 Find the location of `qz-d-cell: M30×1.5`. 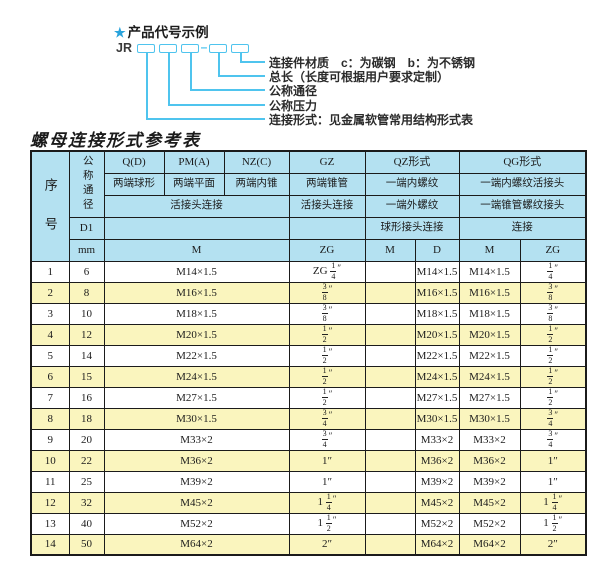

qz-d-cell: M30×1.5 is located at coordinates (437, 418).